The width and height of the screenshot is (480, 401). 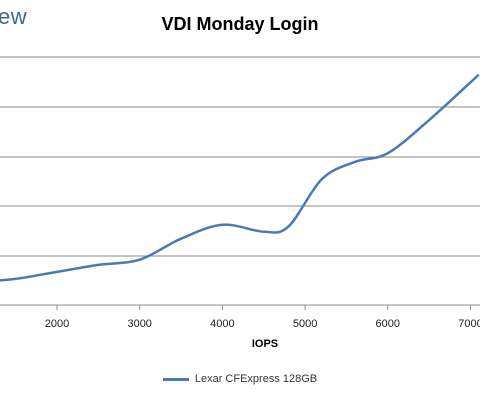 I want to click on x-tick-label: 4000, so click(x=222, y=324).